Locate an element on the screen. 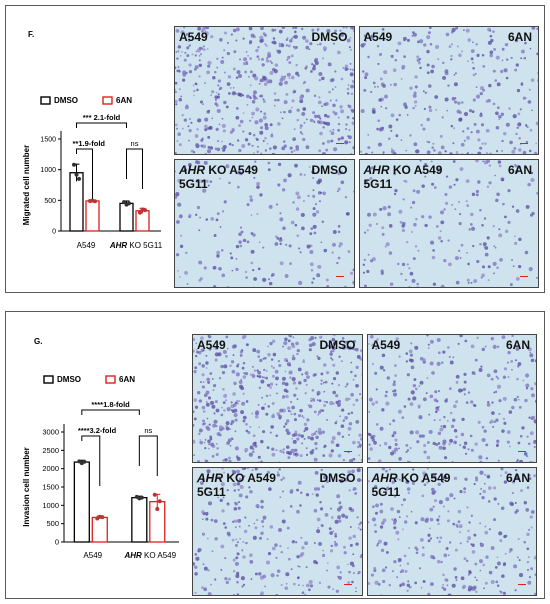 This screenshot has width=550, height=604. cell-texture is located at coordinates (449, 90).